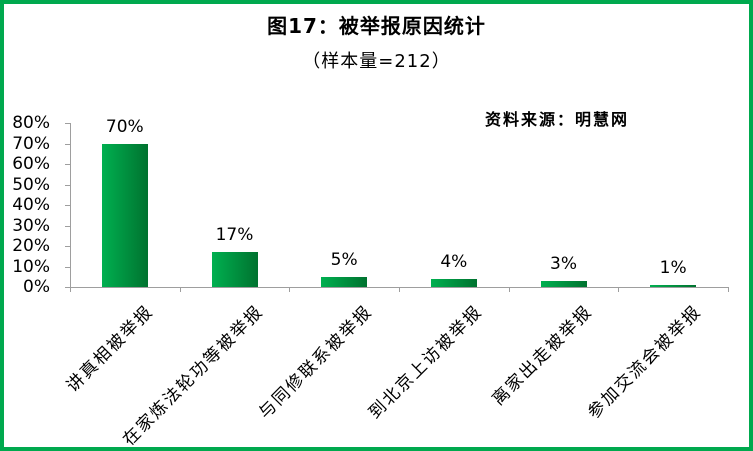  What do you see at coordinates (673, 267) in the screenshot?
I see `bar-value-label: 1%` at bounding box center [673, 267].